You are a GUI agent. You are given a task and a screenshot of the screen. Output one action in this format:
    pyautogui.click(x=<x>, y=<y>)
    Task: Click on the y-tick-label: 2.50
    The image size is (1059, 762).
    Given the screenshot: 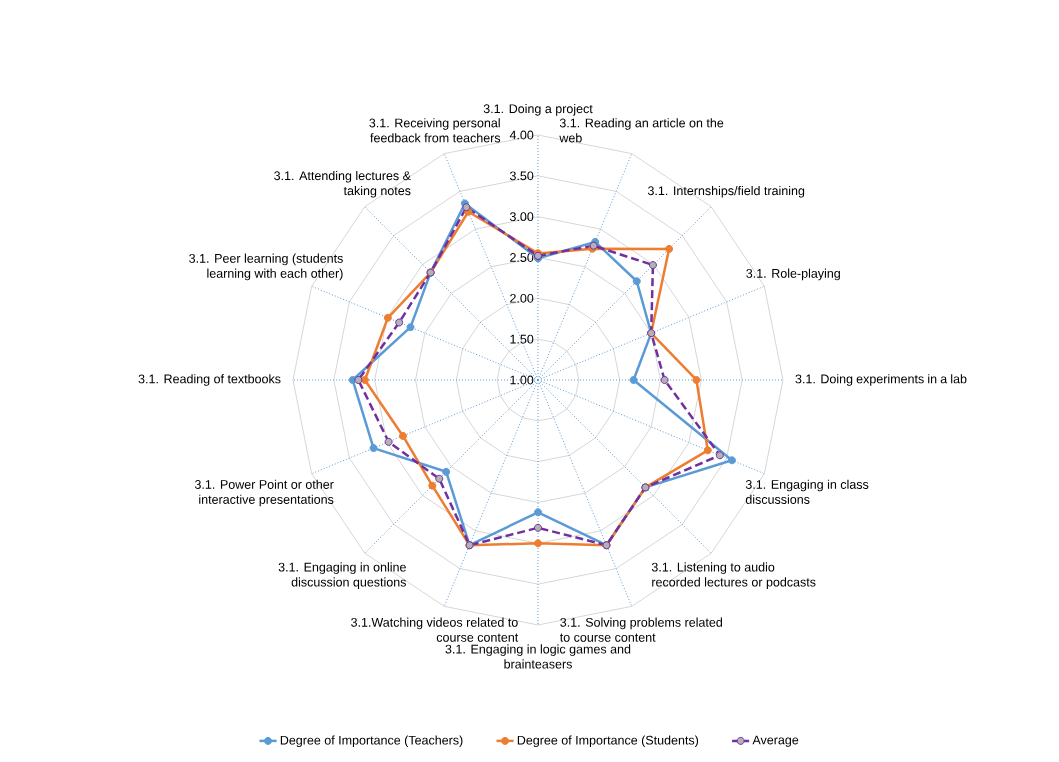 What is the action you would take?
    pyautogui.click(x=522, y=257)
    